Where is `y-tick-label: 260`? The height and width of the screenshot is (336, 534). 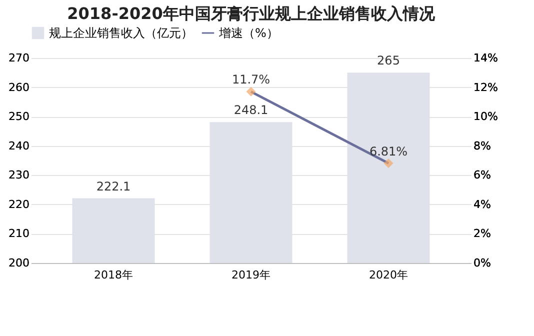
y-tick-label: 260 is located at coordinates (19, 87).